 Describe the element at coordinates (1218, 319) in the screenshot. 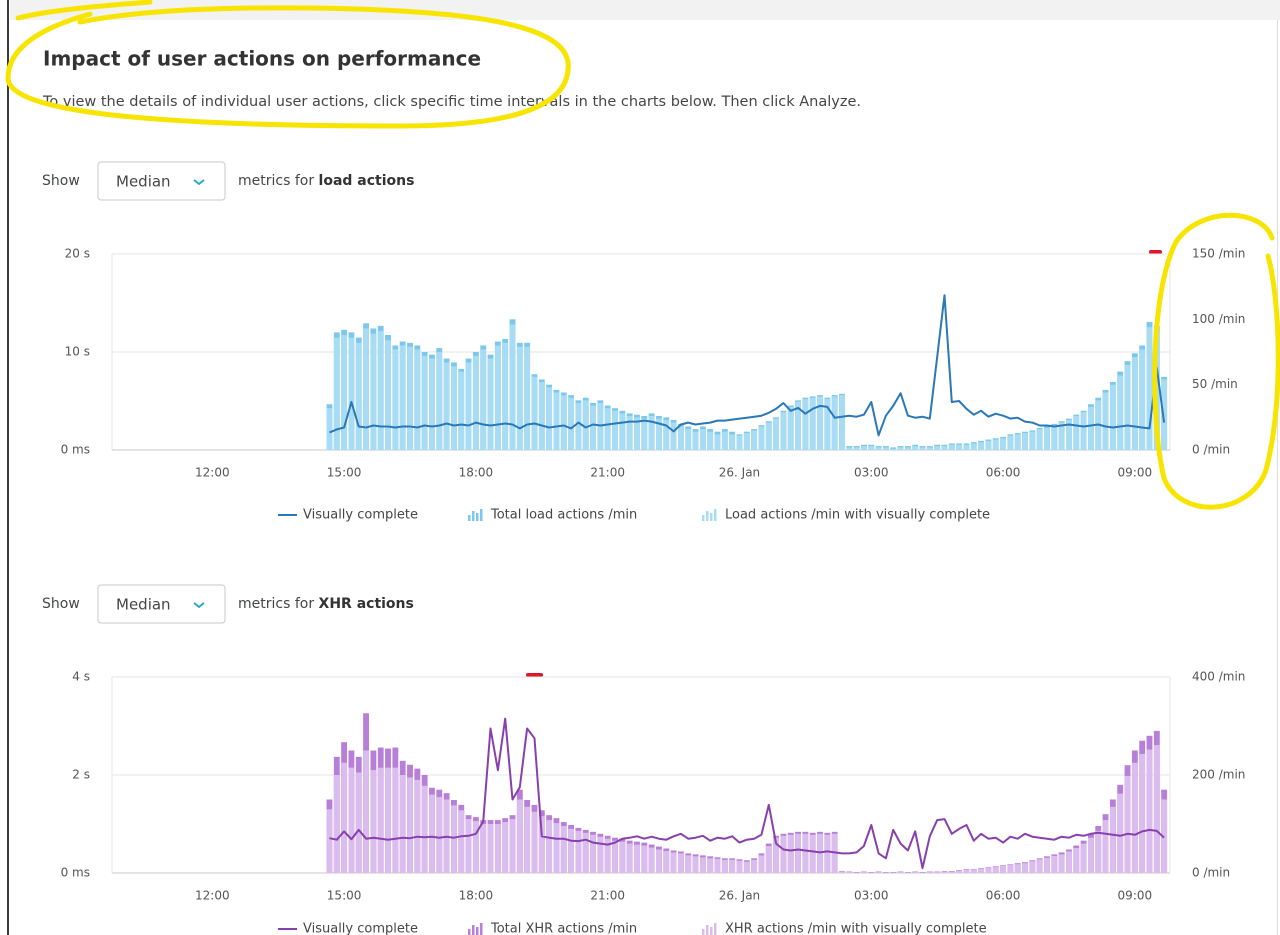

I see `y2-tick-label: 100 /min` at that location.